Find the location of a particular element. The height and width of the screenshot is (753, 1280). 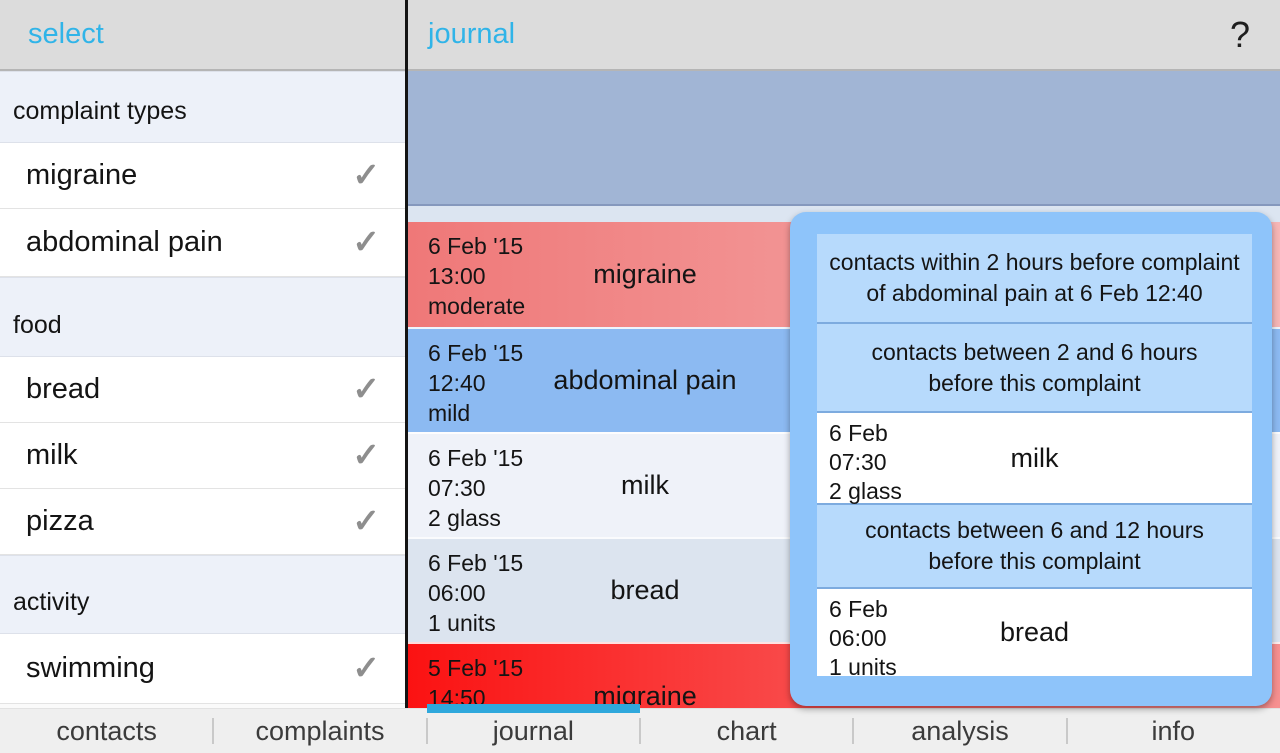

popup-entry-milk: 6 Feb 07:30 2 glass milk is located at coordinates (1034, 458).